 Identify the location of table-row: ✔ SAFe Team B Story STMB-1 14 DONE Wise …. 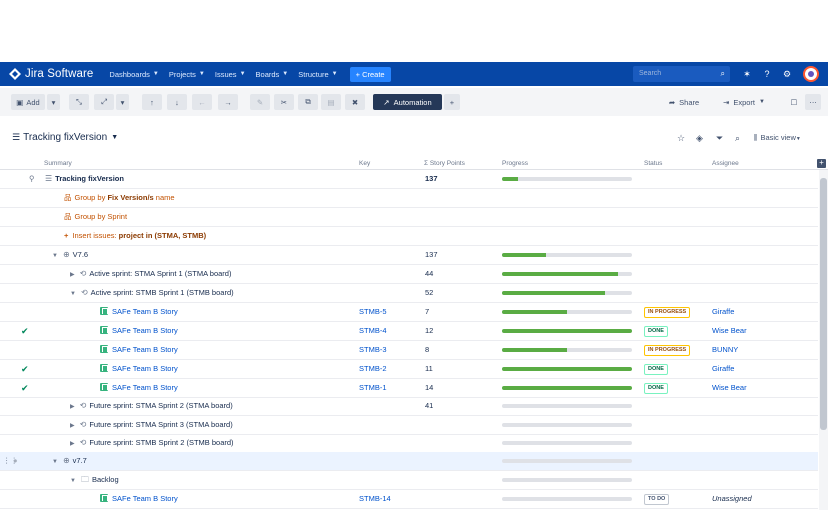
(409, 388).